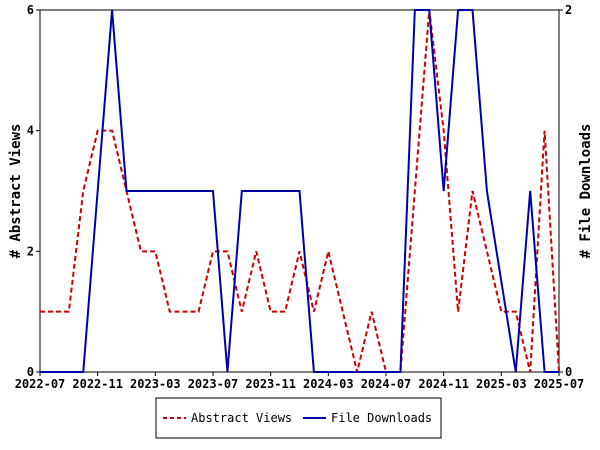 This screenshot has width=600, height=450. What do you see at coordinates (30, 372) in the screenshot?
I see `left-tick-label-0: 0` at bounding box center [30, 372].